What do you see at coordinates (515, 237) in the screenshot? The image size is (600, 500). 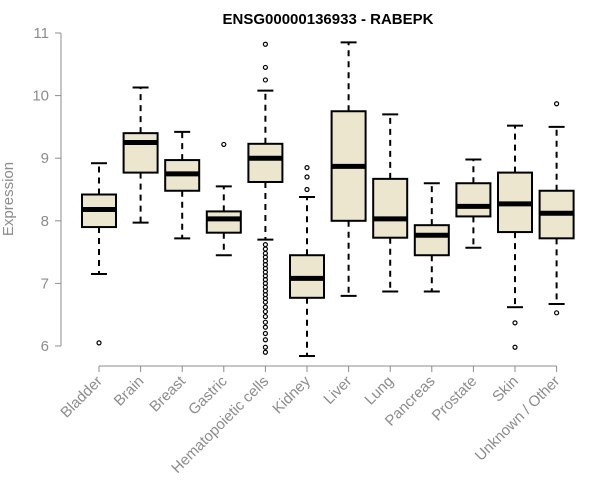 I see `box-skin` at bounding box center [515, 237].